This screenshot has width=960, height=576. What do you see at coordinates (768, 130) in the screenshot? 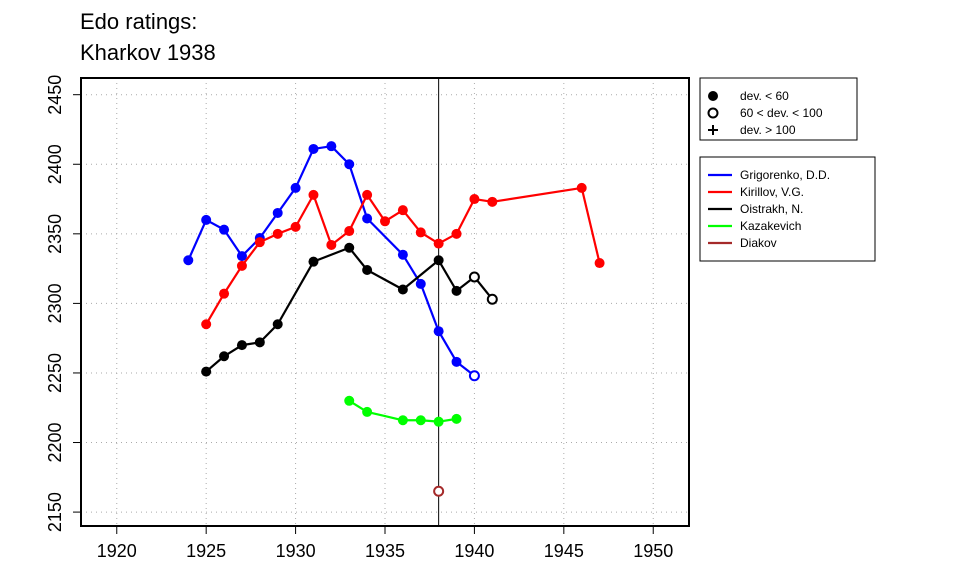
I see `marker-legend-label: dev. > 100` at bounding box center [768, 130].